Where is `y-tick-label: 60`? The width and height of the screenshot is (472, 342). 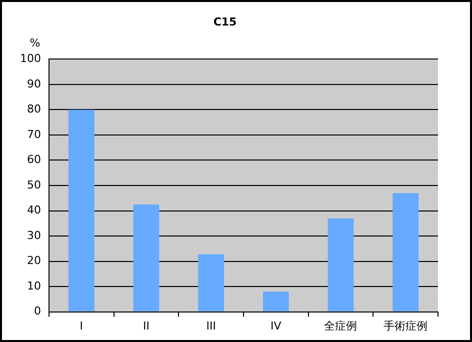 y-tick-label: 60 is located at coordinates (33, 159).